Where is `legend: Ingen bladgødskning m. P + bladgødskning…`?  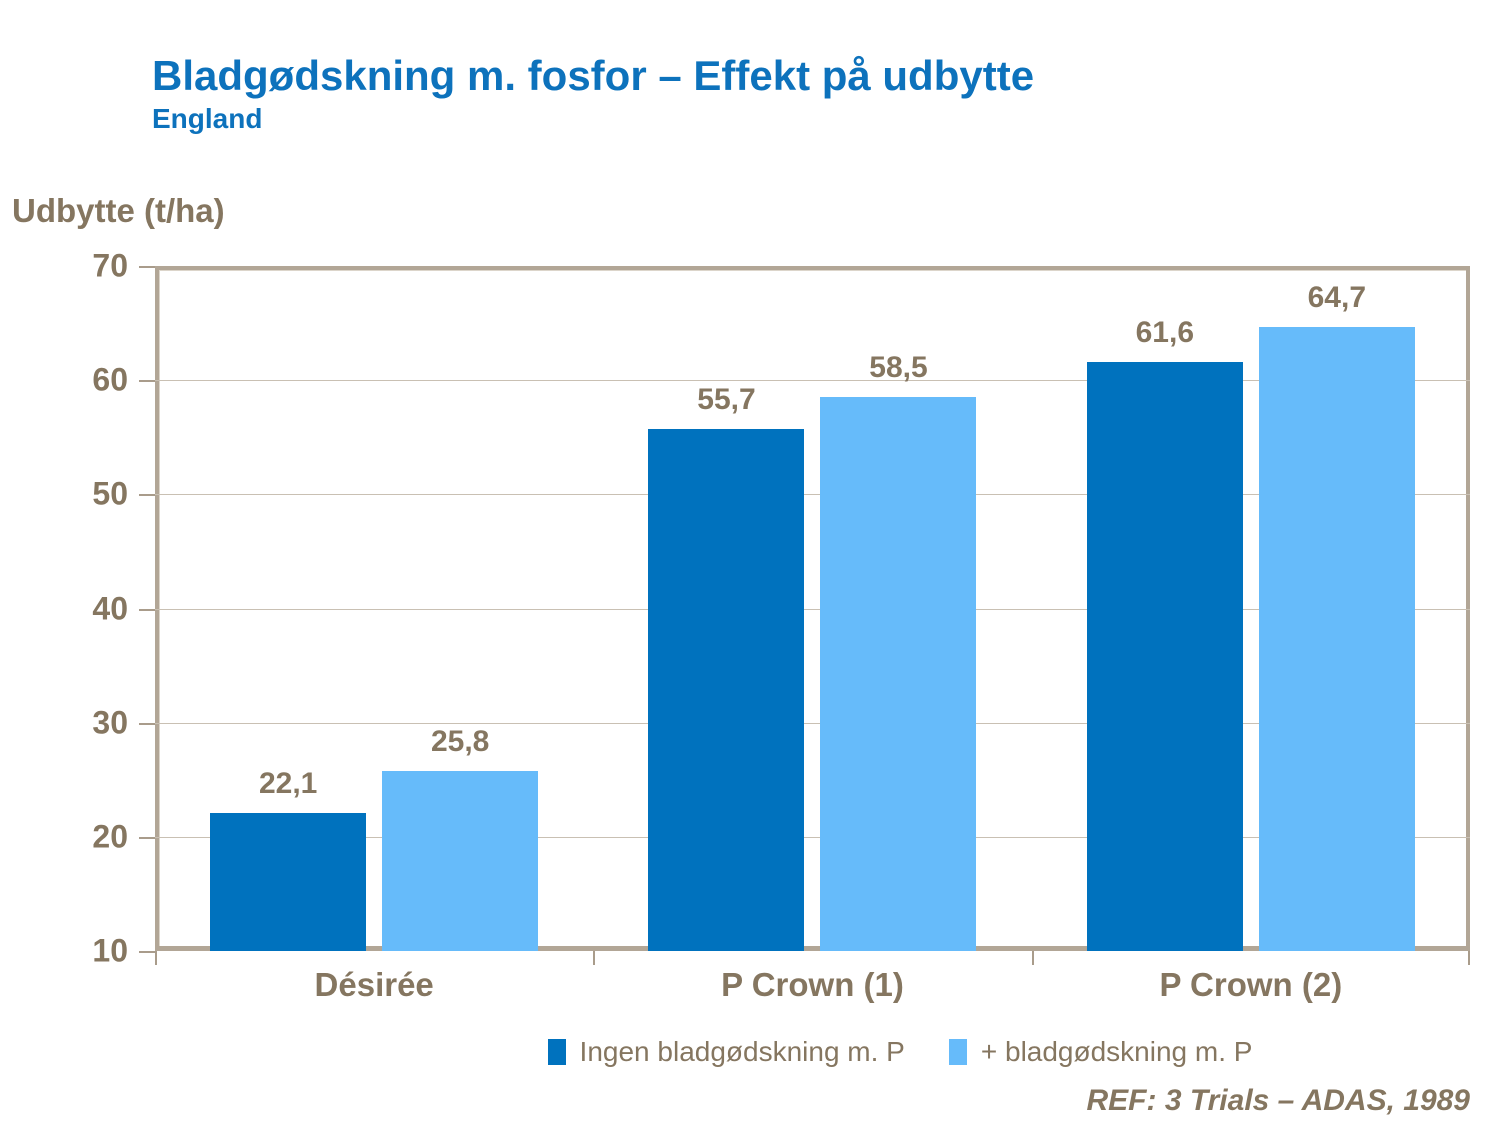 legend: Ingen bladgødskning m. P + bladgødskning… is located at coordinates (750, 1052).